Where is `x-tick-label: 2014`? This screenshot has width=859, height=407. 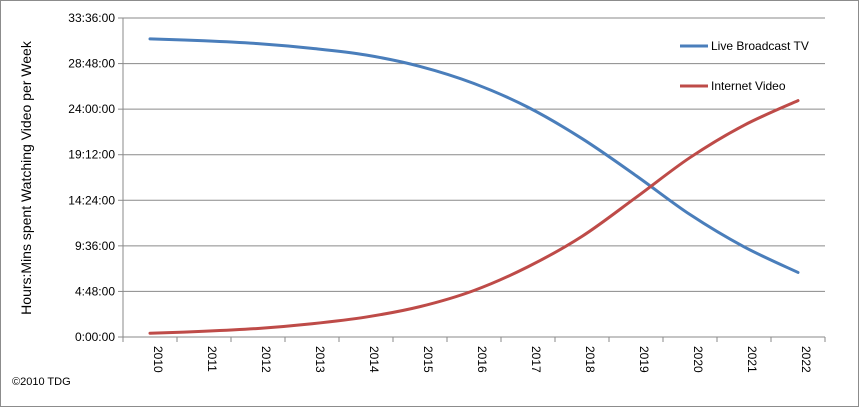 x-tick-label: 2014 is located at coordinates (374, 359).